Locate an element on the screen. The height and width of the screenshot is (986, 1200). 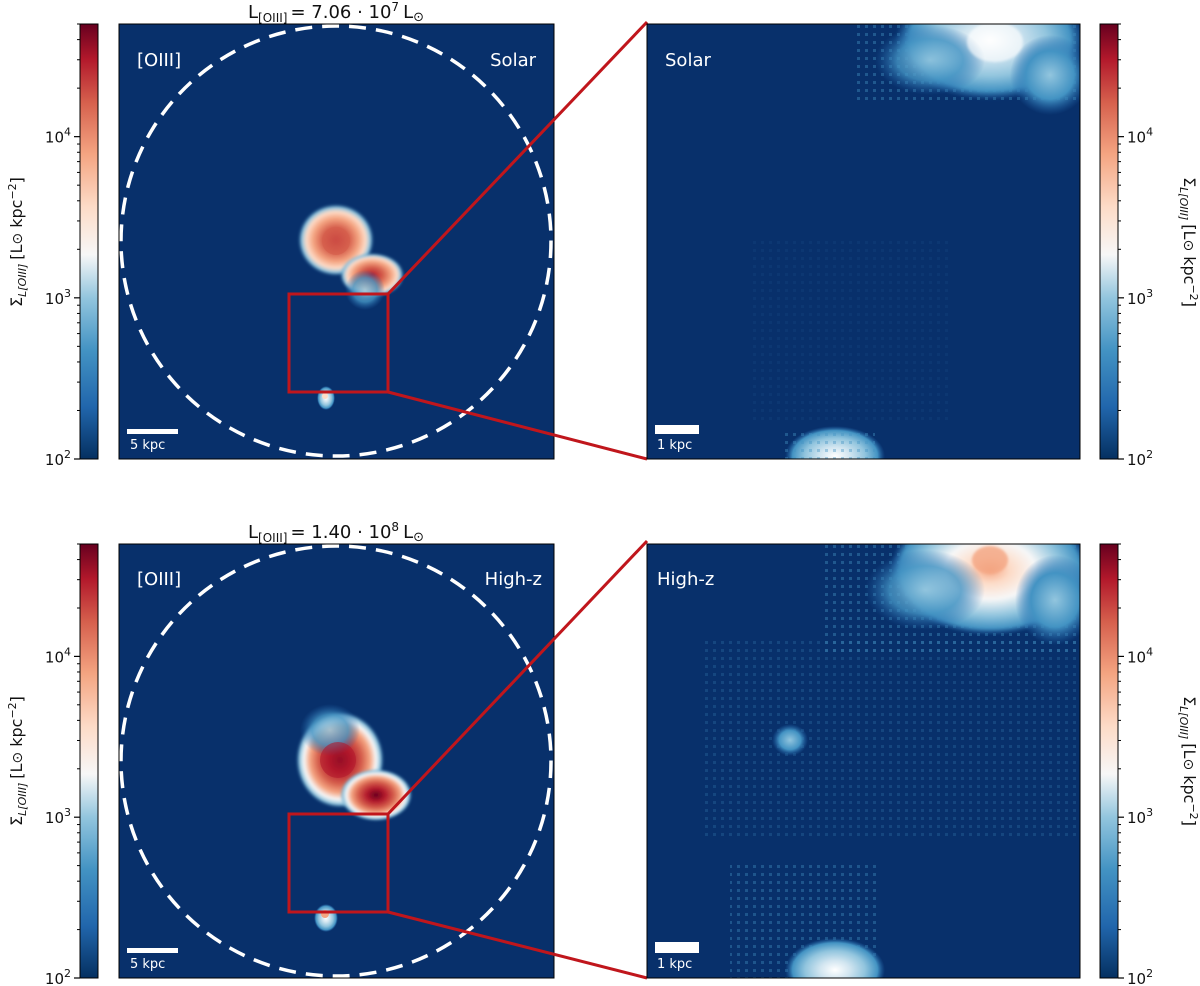
panel-title: L[OIII] = 1.40 · 108 L⊙ is located at coordinates (336, 532).